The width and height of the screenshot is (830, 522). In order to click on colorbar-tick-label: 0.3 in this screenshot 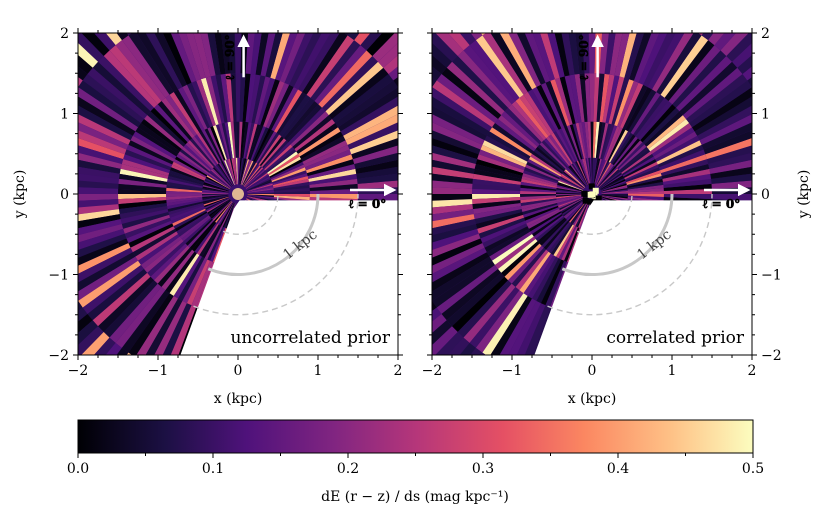, I will do `click(483, 469)`.